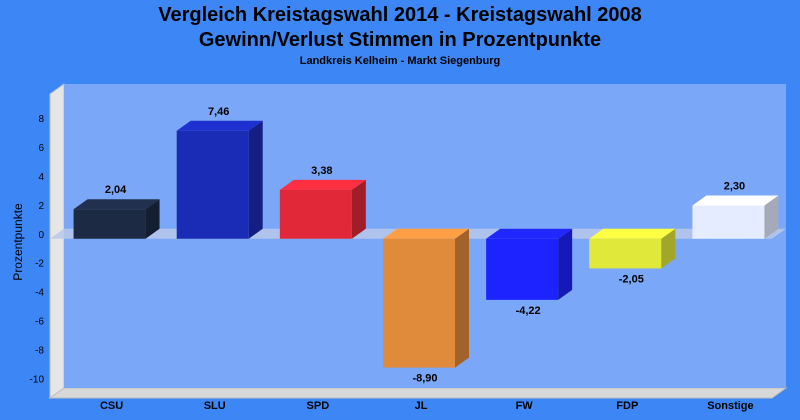 The height and width of the screenshot is (420, 800). I want to click on bar-value-label: 2,30, so click(734, 186).